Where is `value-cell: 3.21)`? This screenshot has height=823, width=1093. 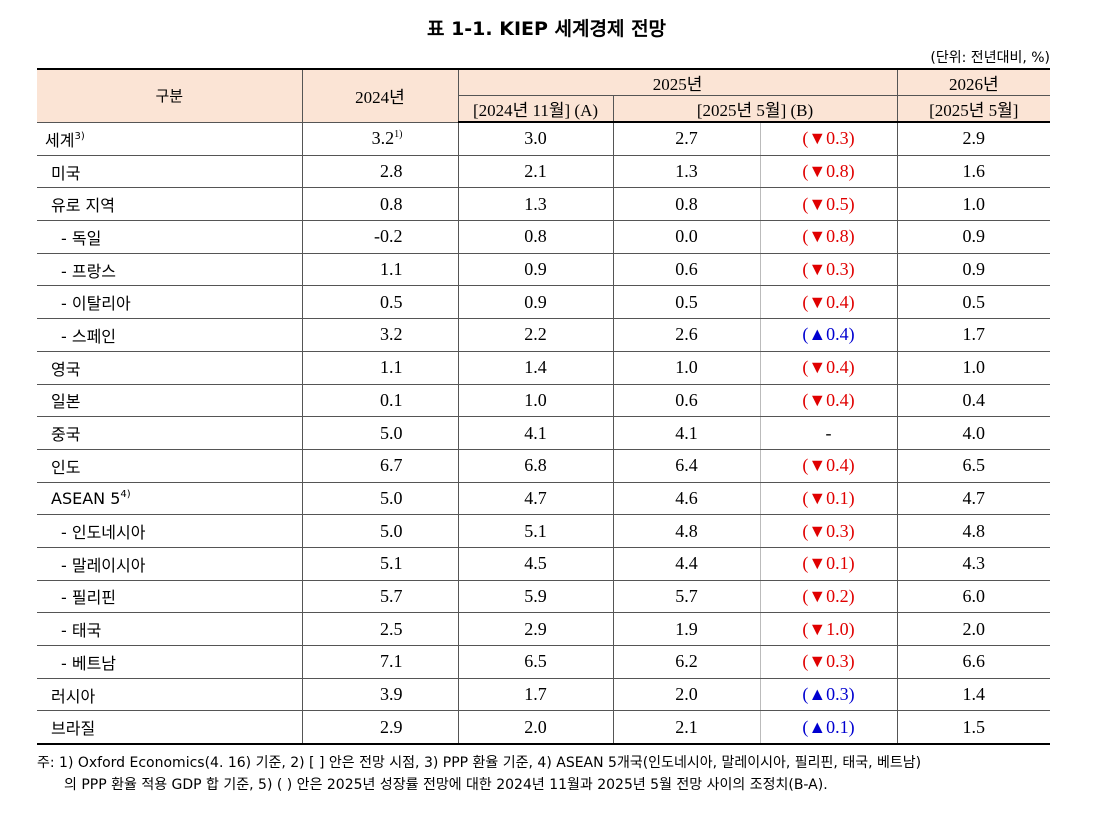 value-cell: 3.21) is located at coordinates (380, 138).